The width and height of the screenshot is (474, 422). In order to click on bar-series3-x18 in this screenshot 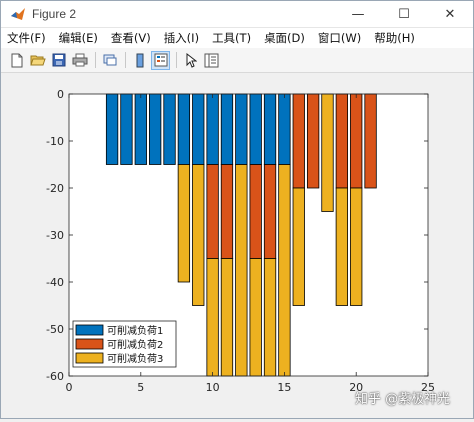, I will do `click(327, 152)`.